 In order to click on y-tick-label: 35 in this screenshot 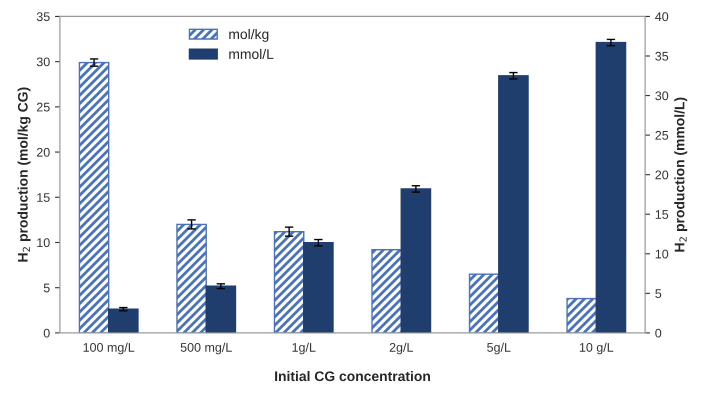, I will do `click(43, 17)`.